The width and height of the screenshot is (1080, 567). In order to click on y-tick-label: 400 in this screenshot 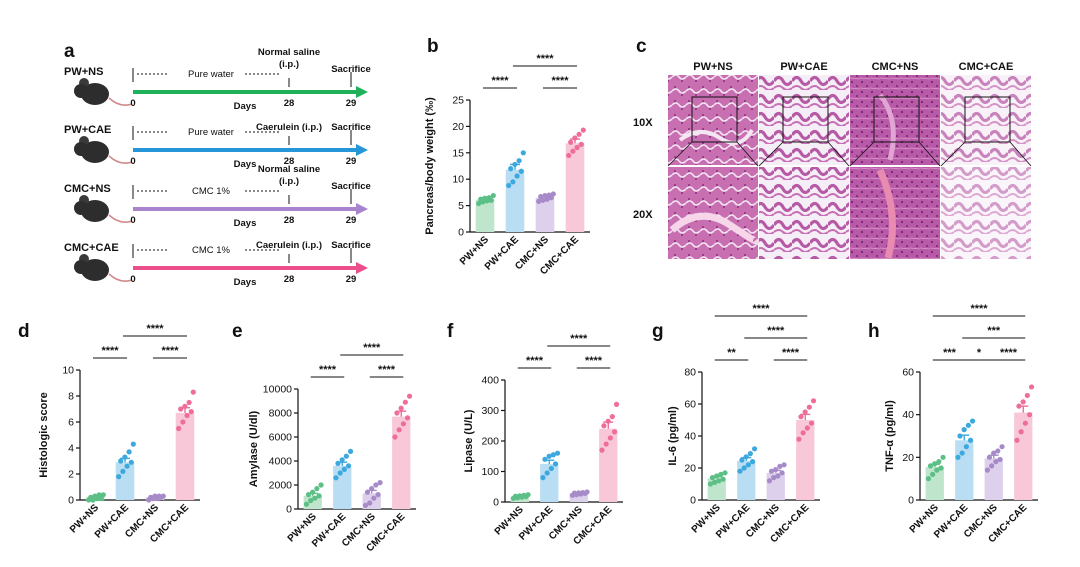, I will do `click(490, 381)`.